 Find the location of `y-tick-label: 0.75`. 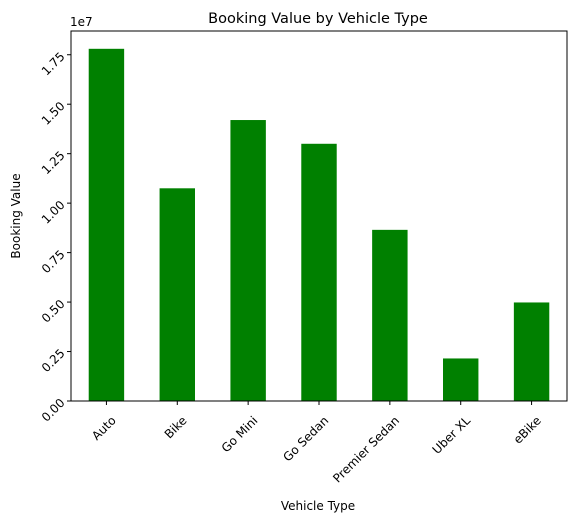

y-tick-label: 0.75 is located at coordinates (53, 261).